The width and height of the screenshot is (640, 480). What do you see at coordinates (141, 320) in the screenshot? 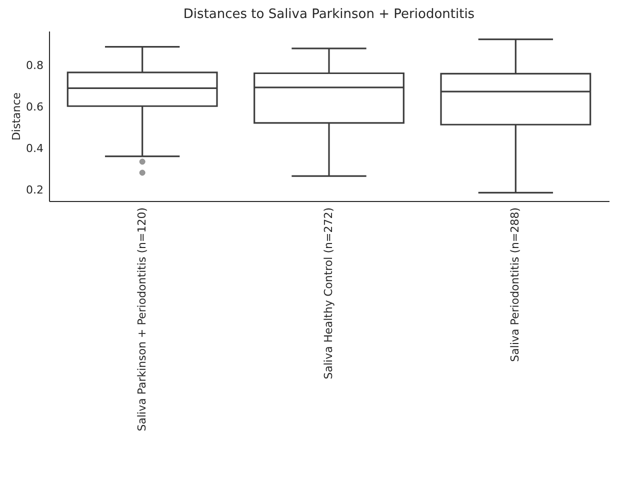
I see `x-tick-label: Saliva Parkinson + Periodontitis (n=120)` at bounding box center [141, 320].